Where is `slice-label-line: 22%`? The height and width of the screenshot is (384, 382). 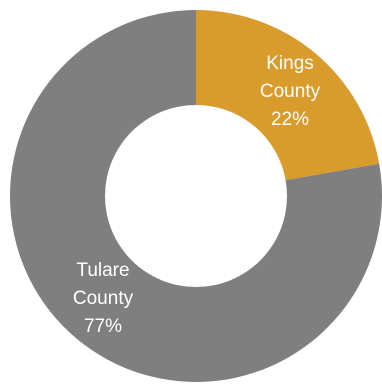
slice-label-line: 22% is located at coordinates (290, 119).